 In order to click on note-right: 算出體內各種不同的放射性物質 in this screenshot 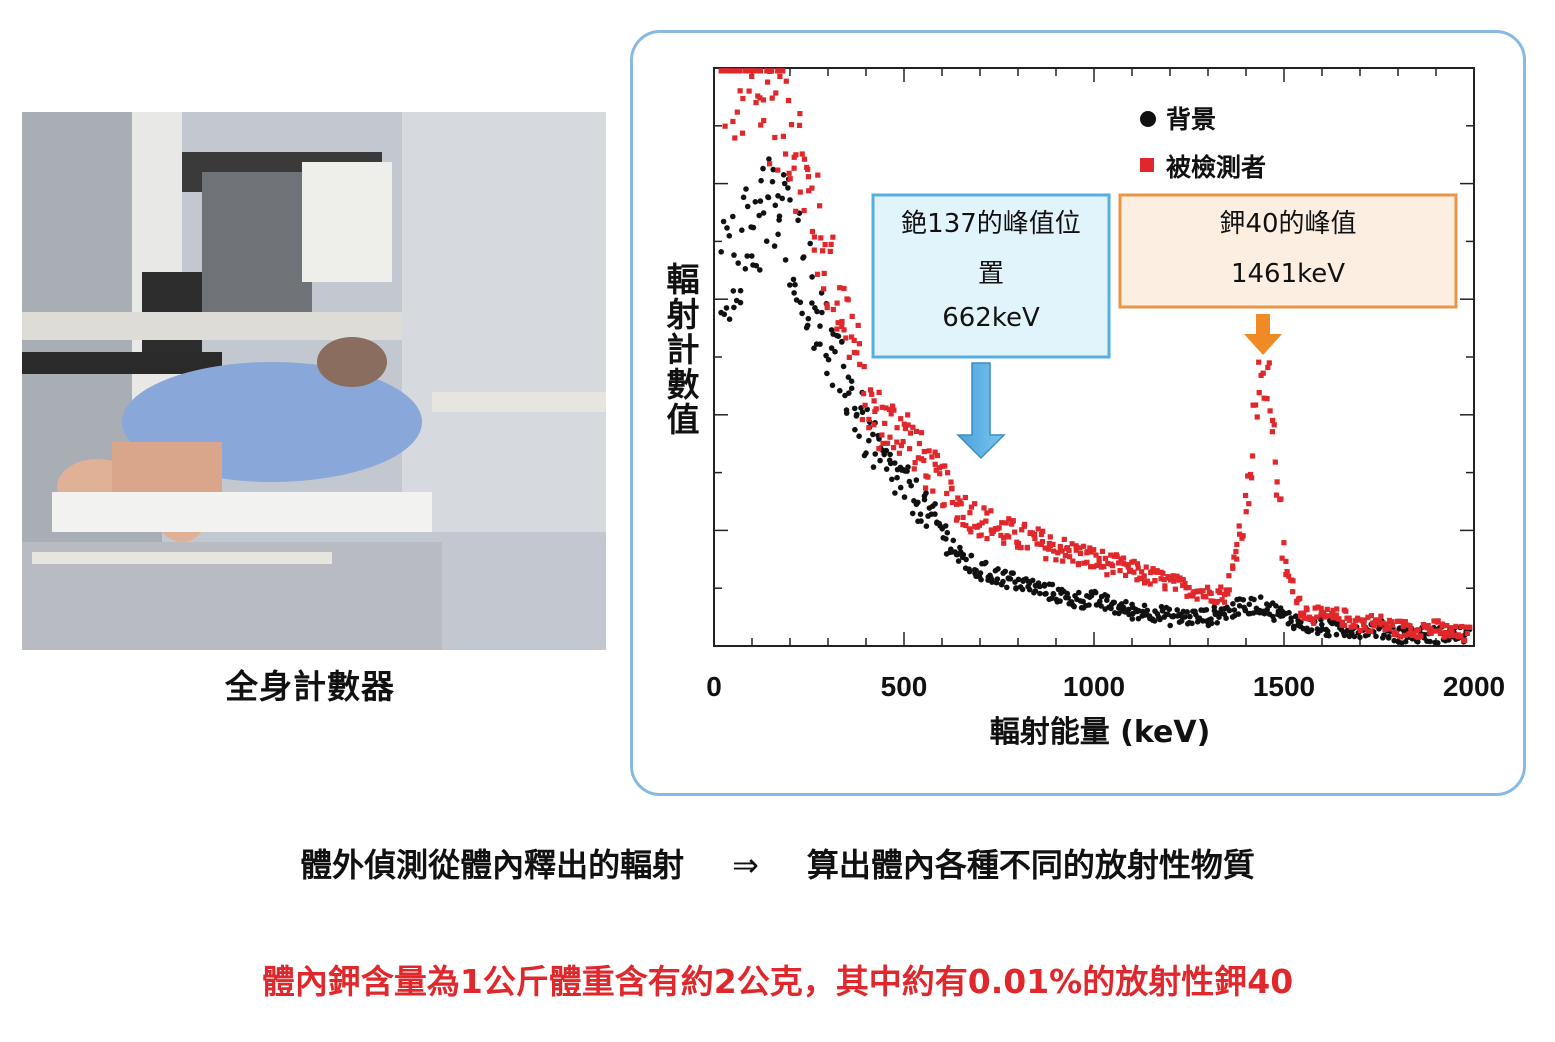, I will do `click(1030, 865)`.